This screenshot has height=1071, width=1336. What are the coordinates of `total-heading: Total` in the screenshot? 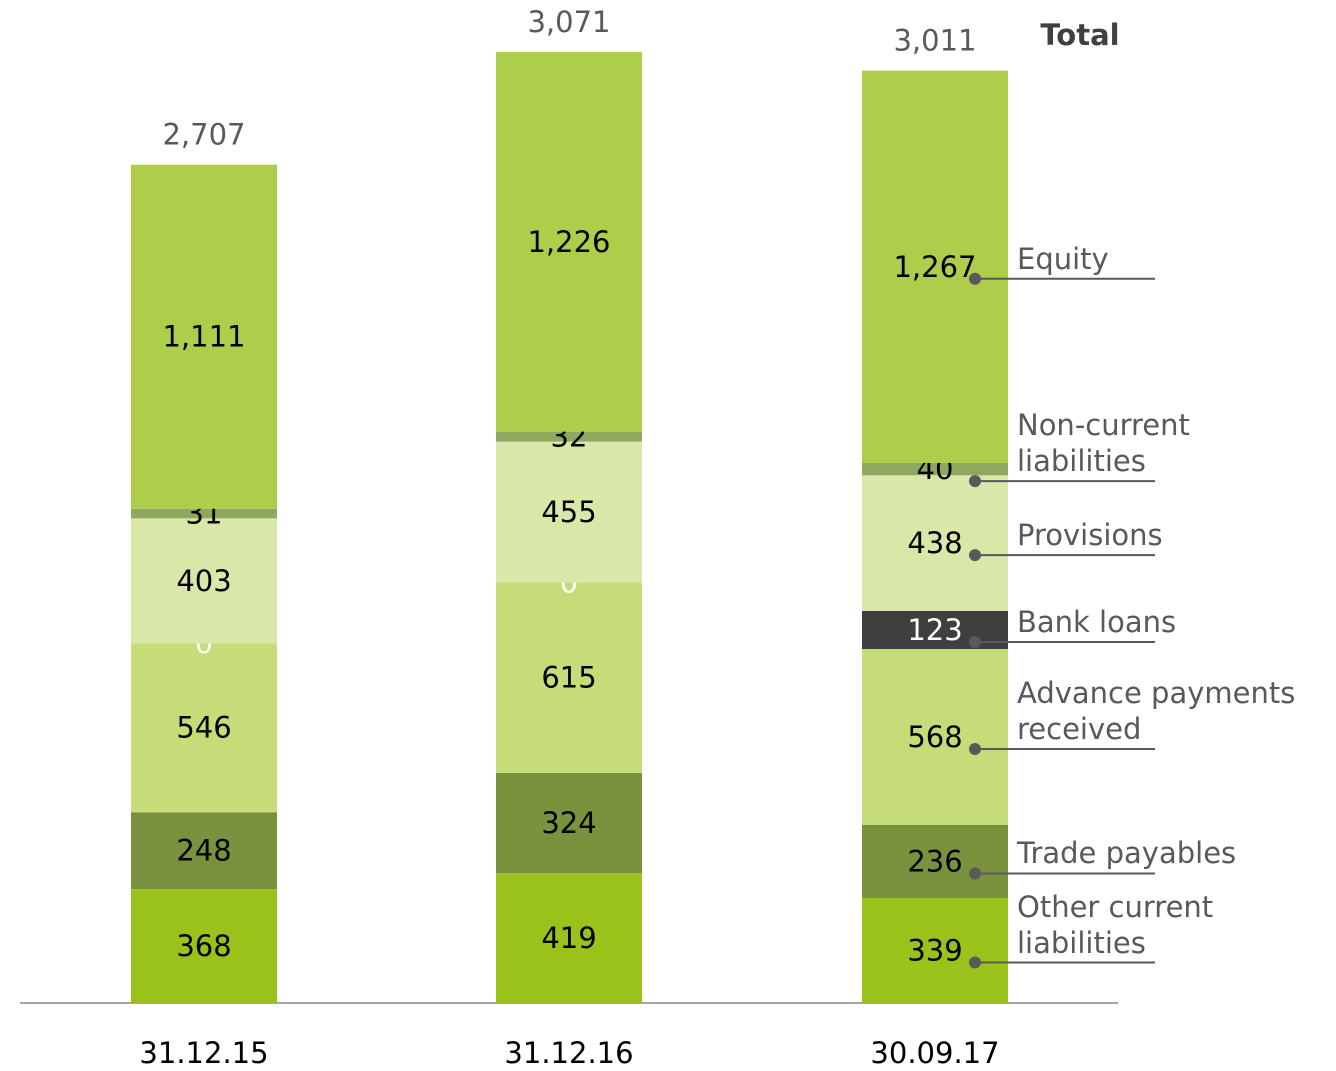 It's located at (1079, 35).